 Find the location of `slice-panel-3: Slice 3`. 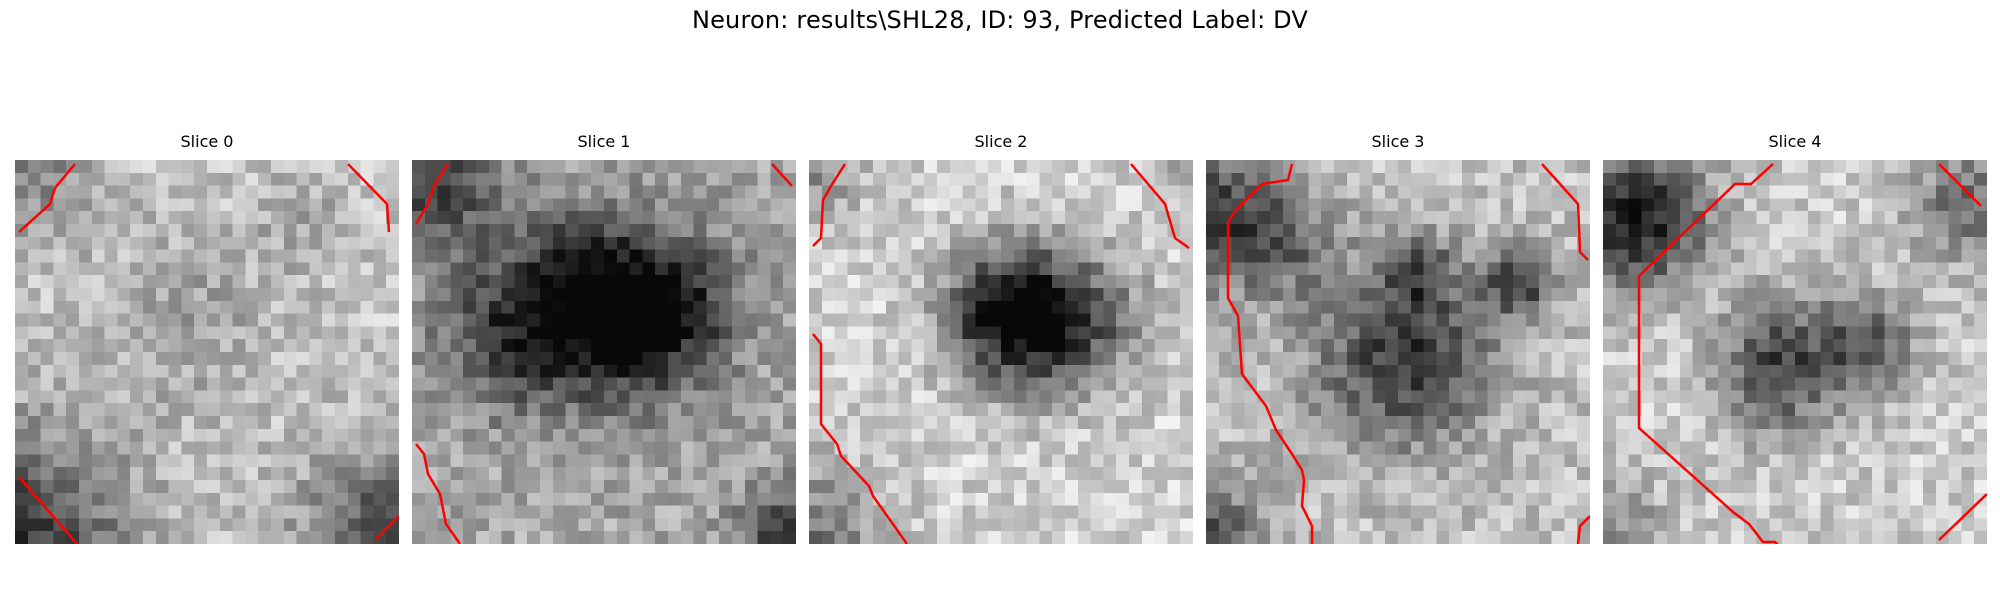

slice-panel-3: Slice 3 is located at coordinates (1398, 338).